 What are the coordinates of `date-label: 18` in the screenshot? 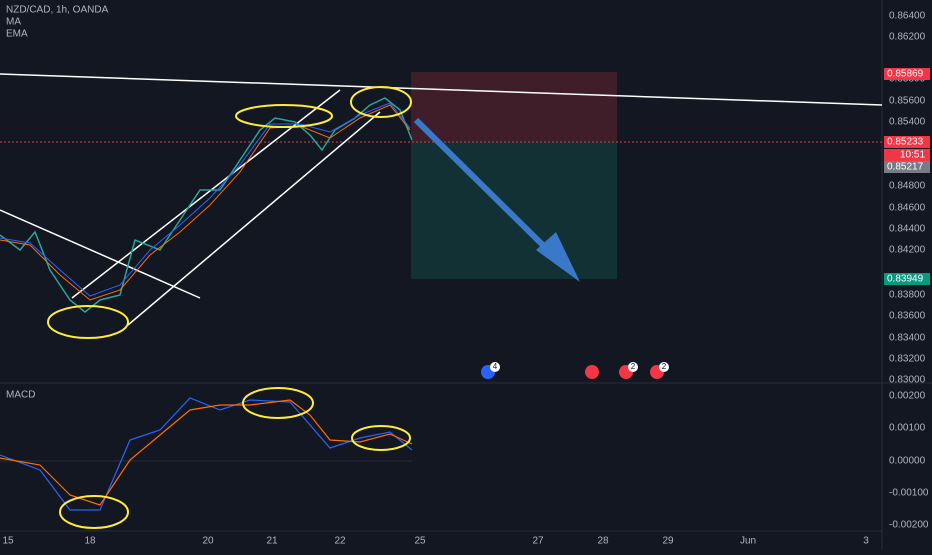 It's located at (90, 541).